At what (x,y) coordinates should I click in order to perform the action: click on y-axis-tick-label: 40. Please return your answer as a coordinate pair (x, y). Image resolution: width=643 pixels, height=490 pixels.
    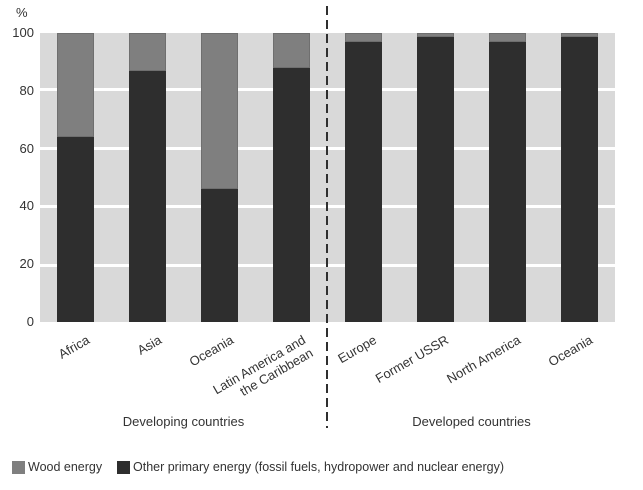
    Looking at the image, I should click on (26, 206).